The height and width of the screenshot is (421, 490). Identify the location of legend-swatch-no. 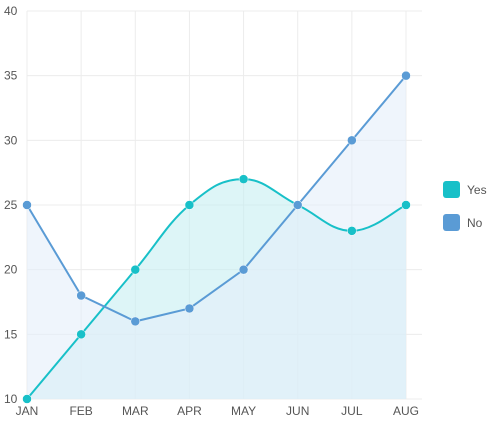
(451, 222).